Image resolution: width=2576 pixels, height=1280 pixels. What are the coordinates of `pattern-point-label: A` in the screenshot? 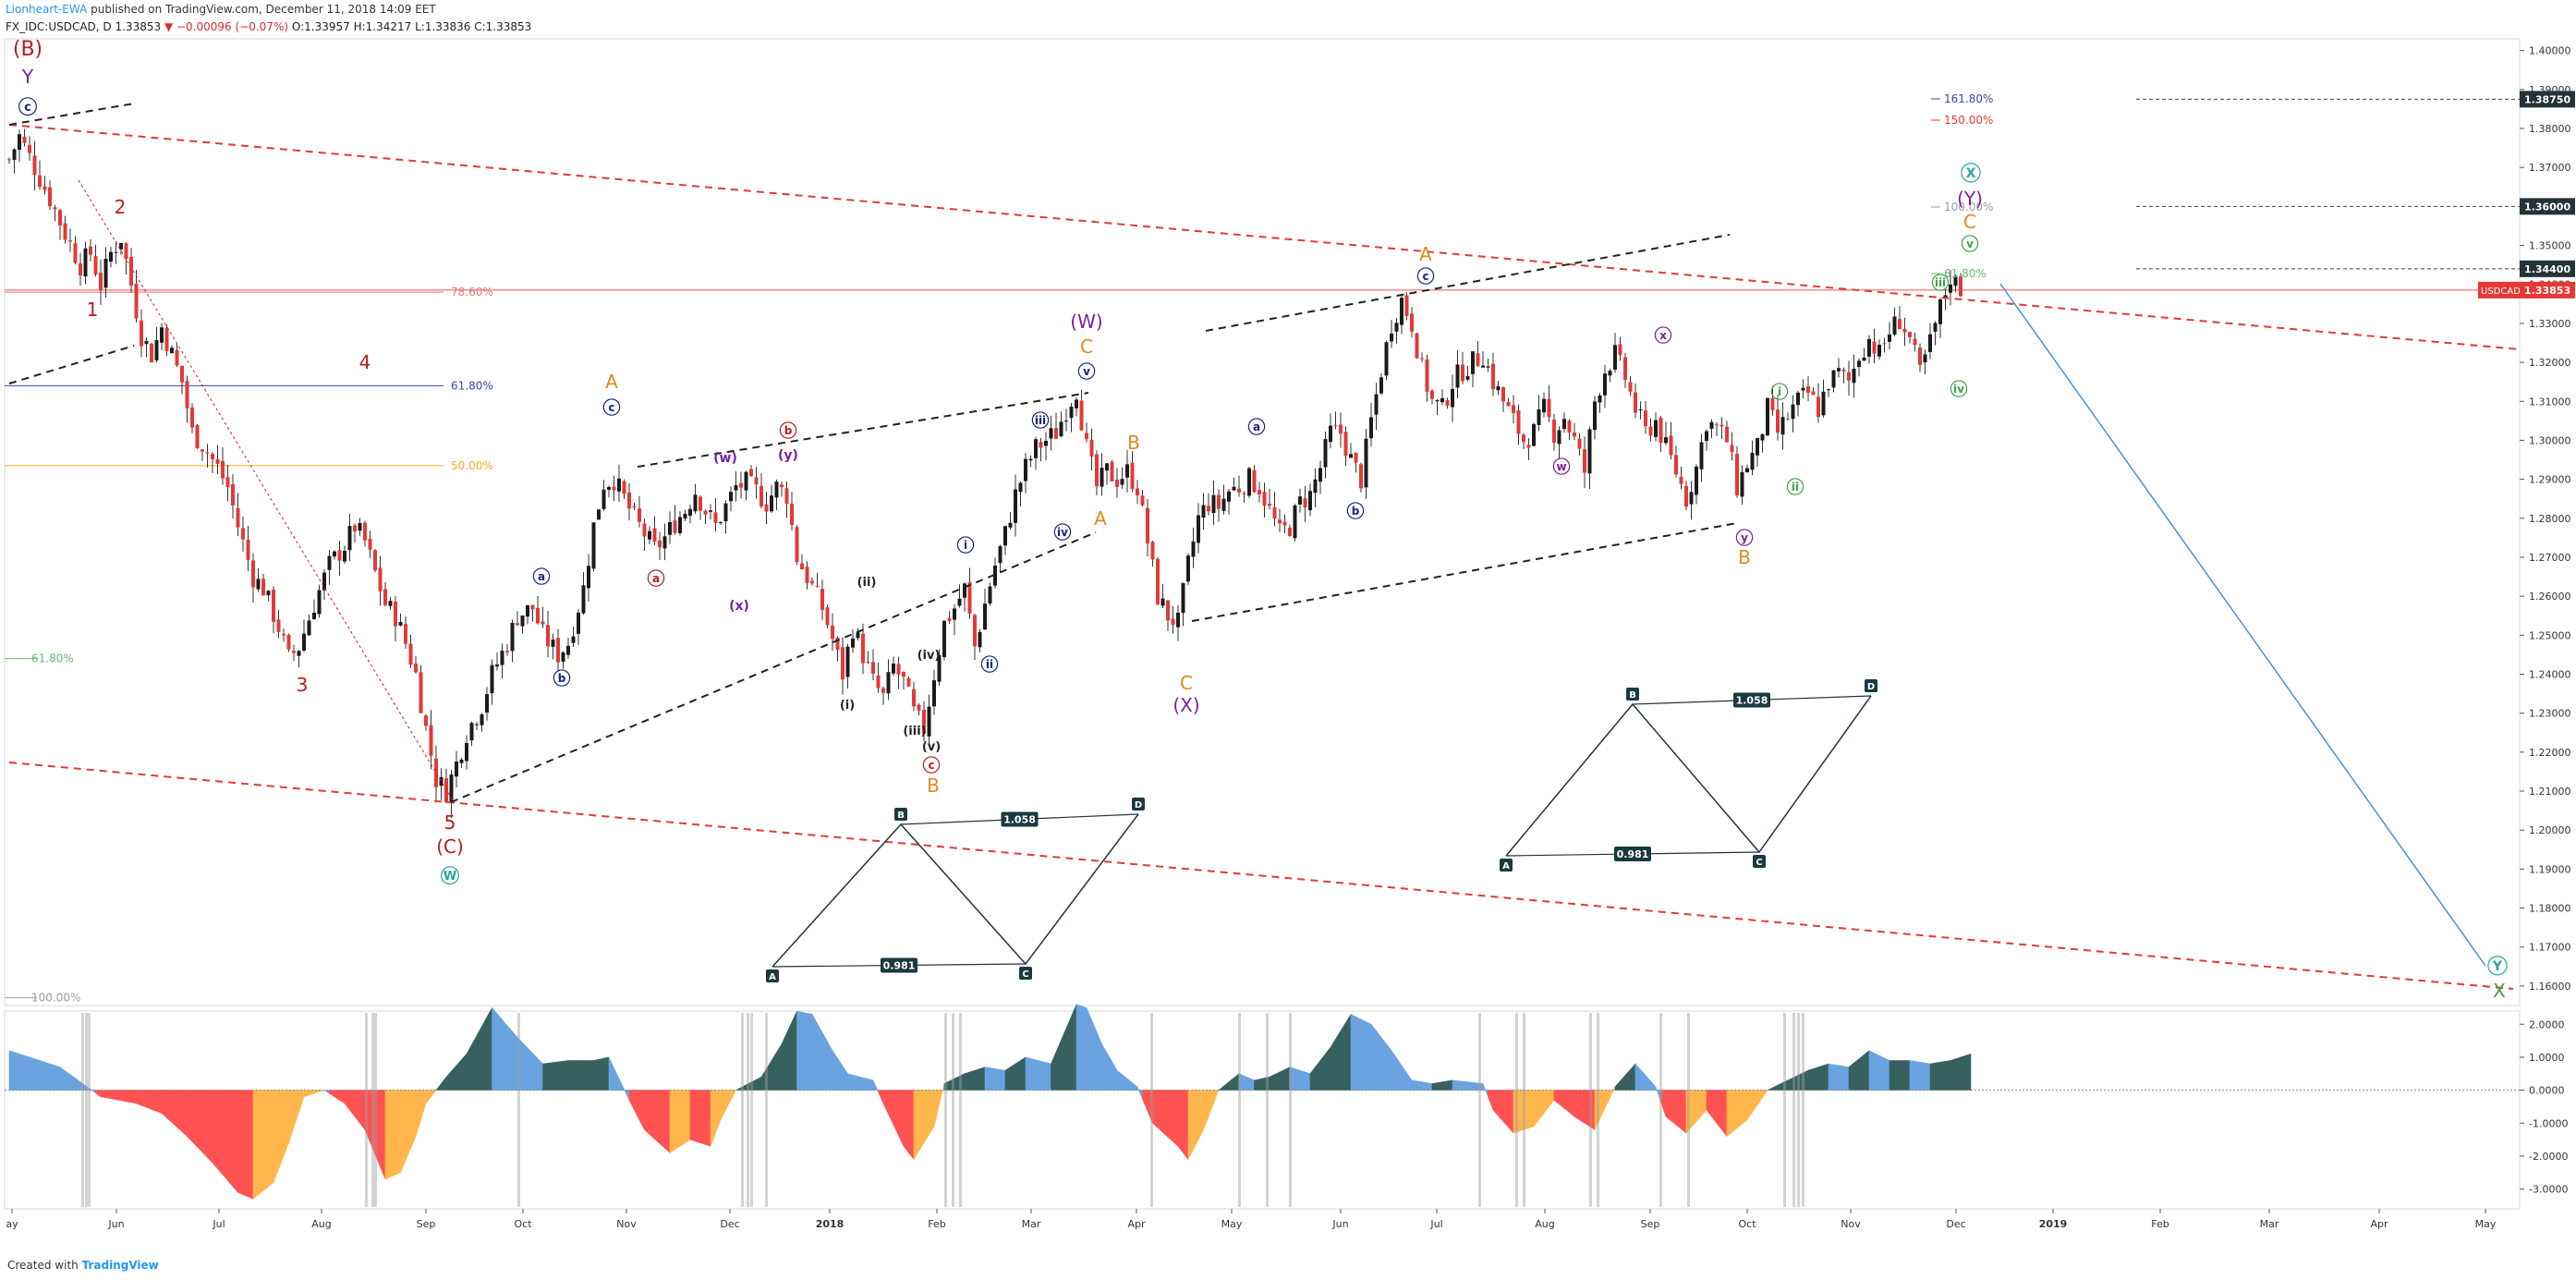 It's located at (772, 977).